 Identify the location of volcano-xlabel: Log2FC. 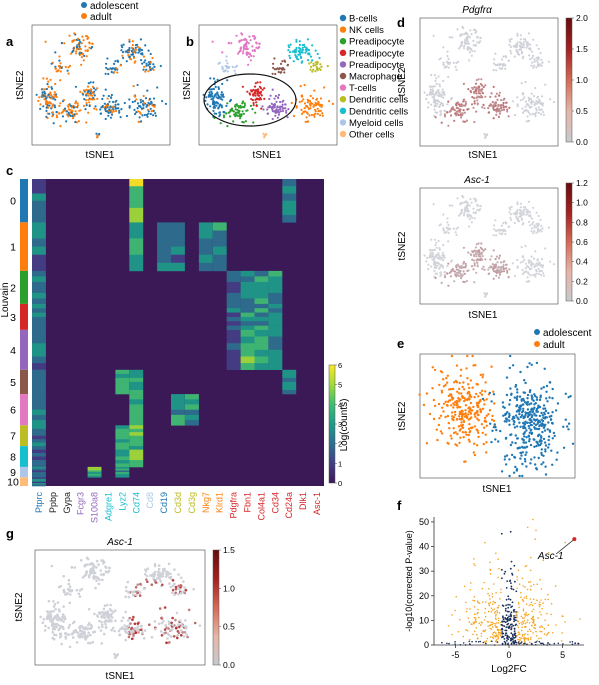
(509, 669).